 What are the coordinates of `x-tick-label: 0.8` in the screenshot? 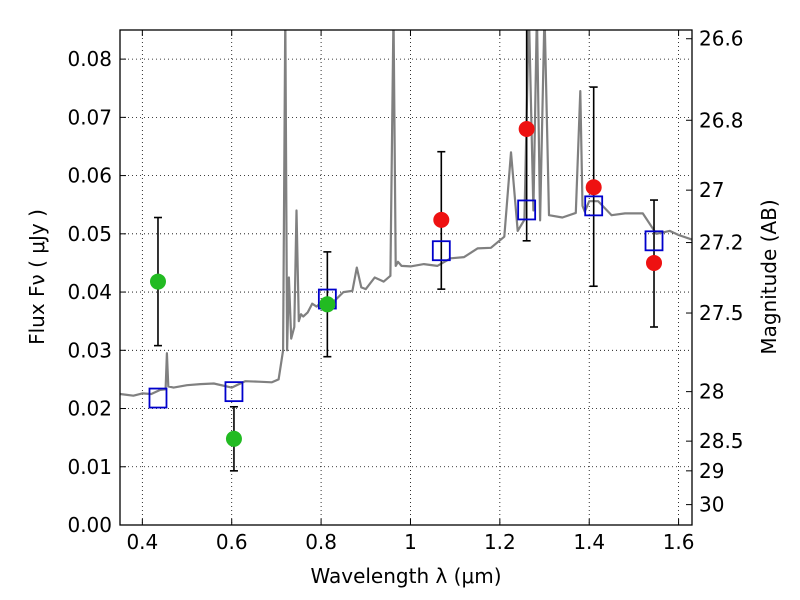 It's located at (321, 542).